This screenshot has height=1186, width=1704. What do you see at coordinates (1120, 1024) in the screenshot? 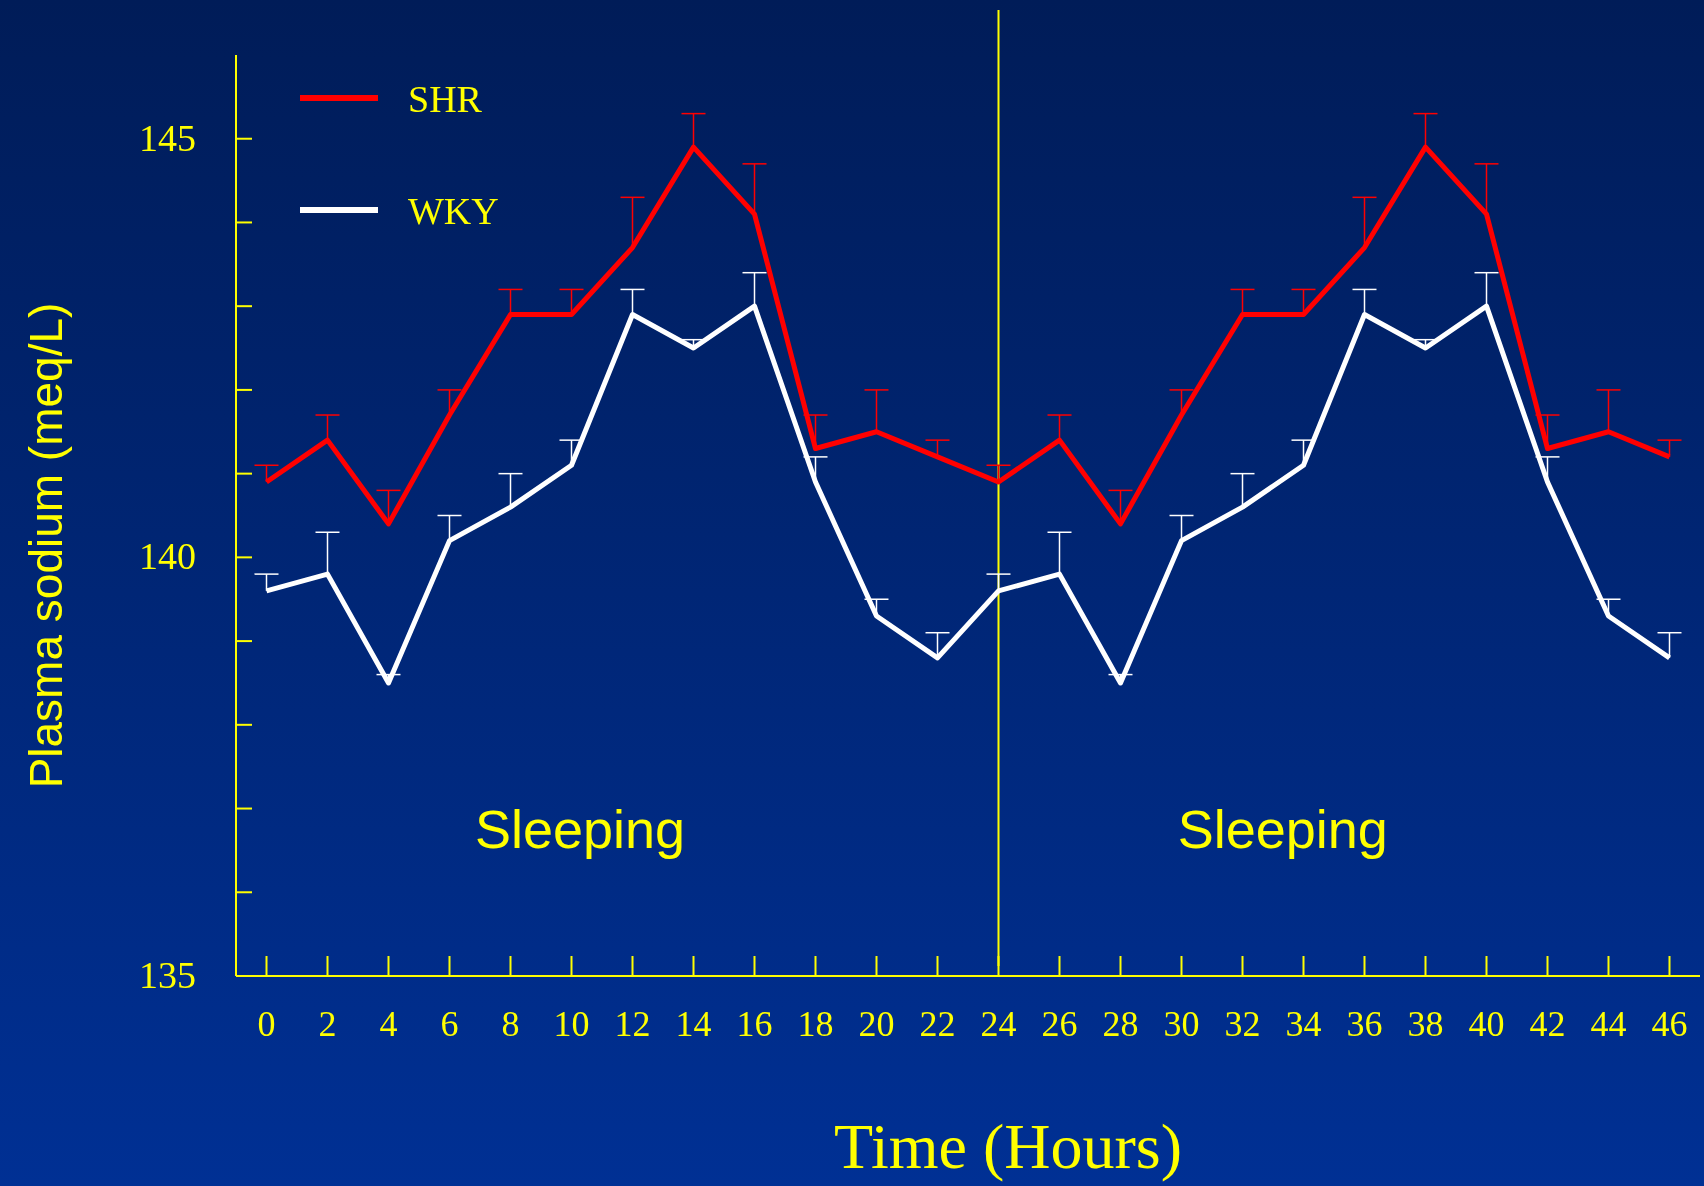
I see `x-tick-label: 28` at bounding box center [1120, 1024].